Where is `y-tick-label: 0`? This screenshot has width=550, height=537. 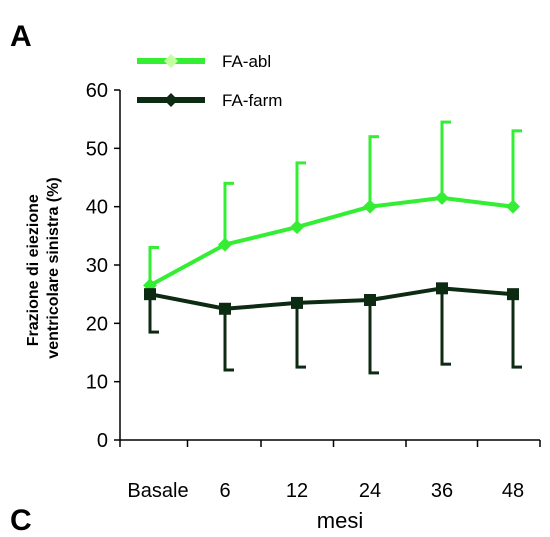 y-tick-label: 0 is located at coordinates (102, 441).